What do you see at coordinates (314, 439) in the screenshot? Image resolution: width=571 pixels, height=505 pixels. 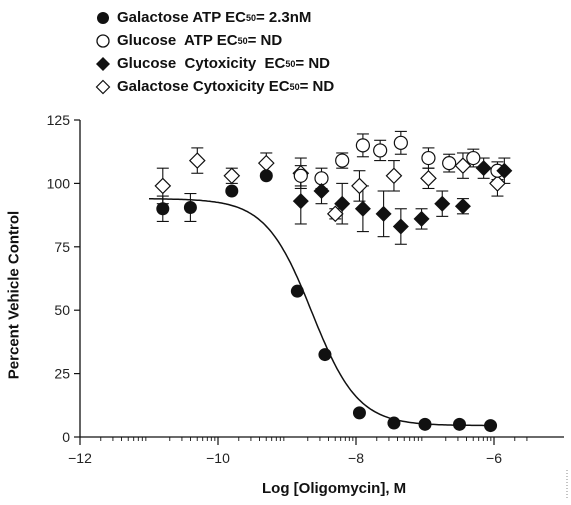 I see `x-minor-ticks` at bounding box center [314, 439].